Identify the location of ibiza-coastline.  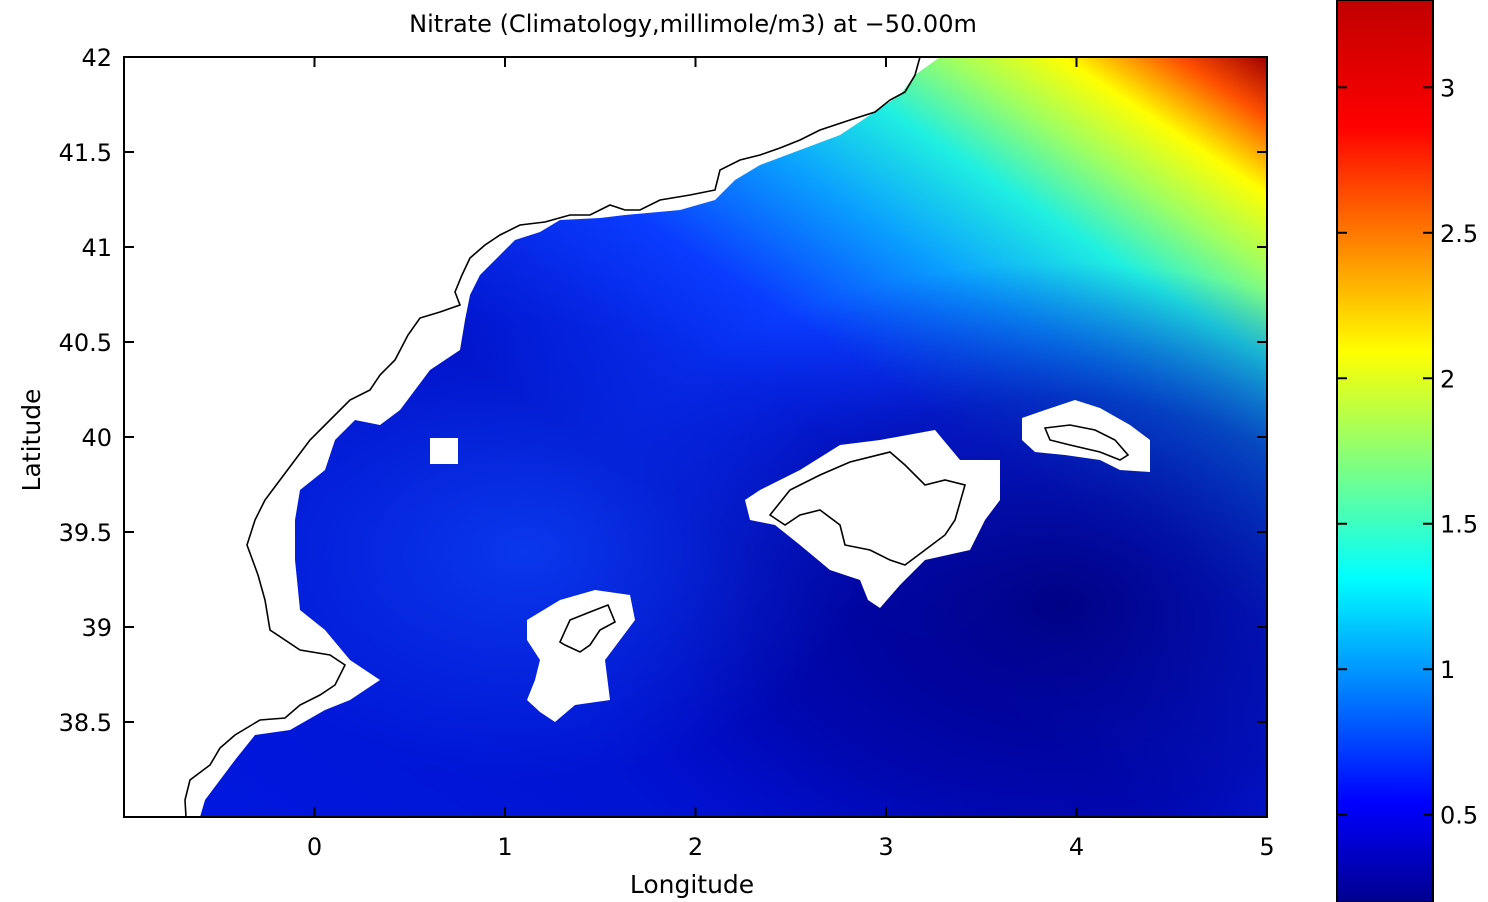
(587, 628).